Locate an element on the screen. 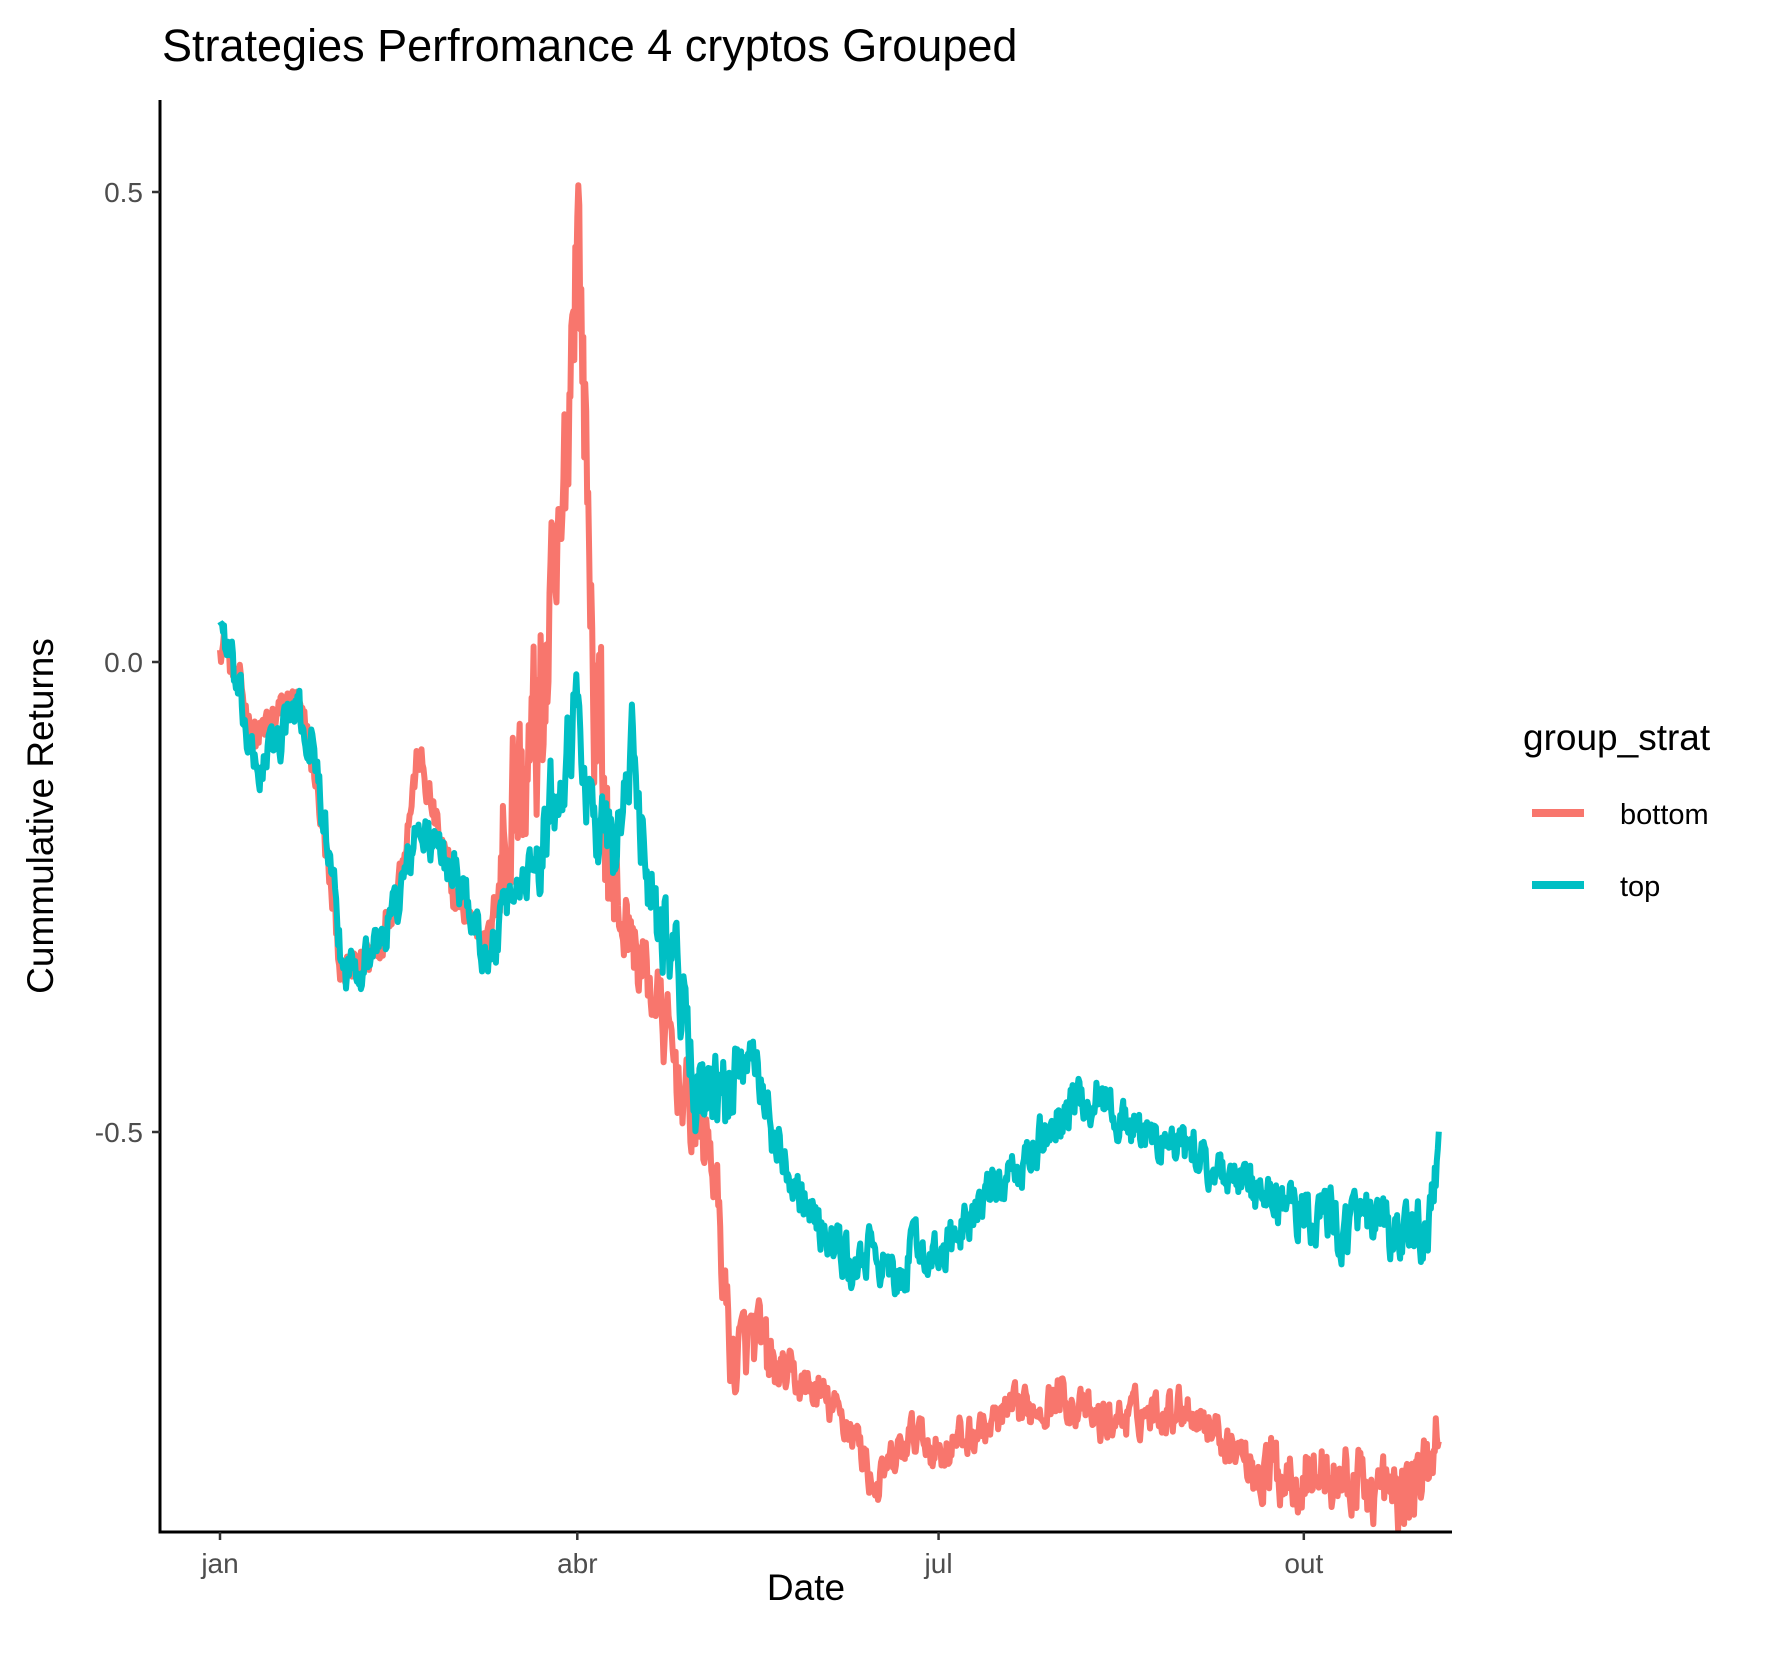  x-tick-label: jul is located at coordinates (938, 1563).